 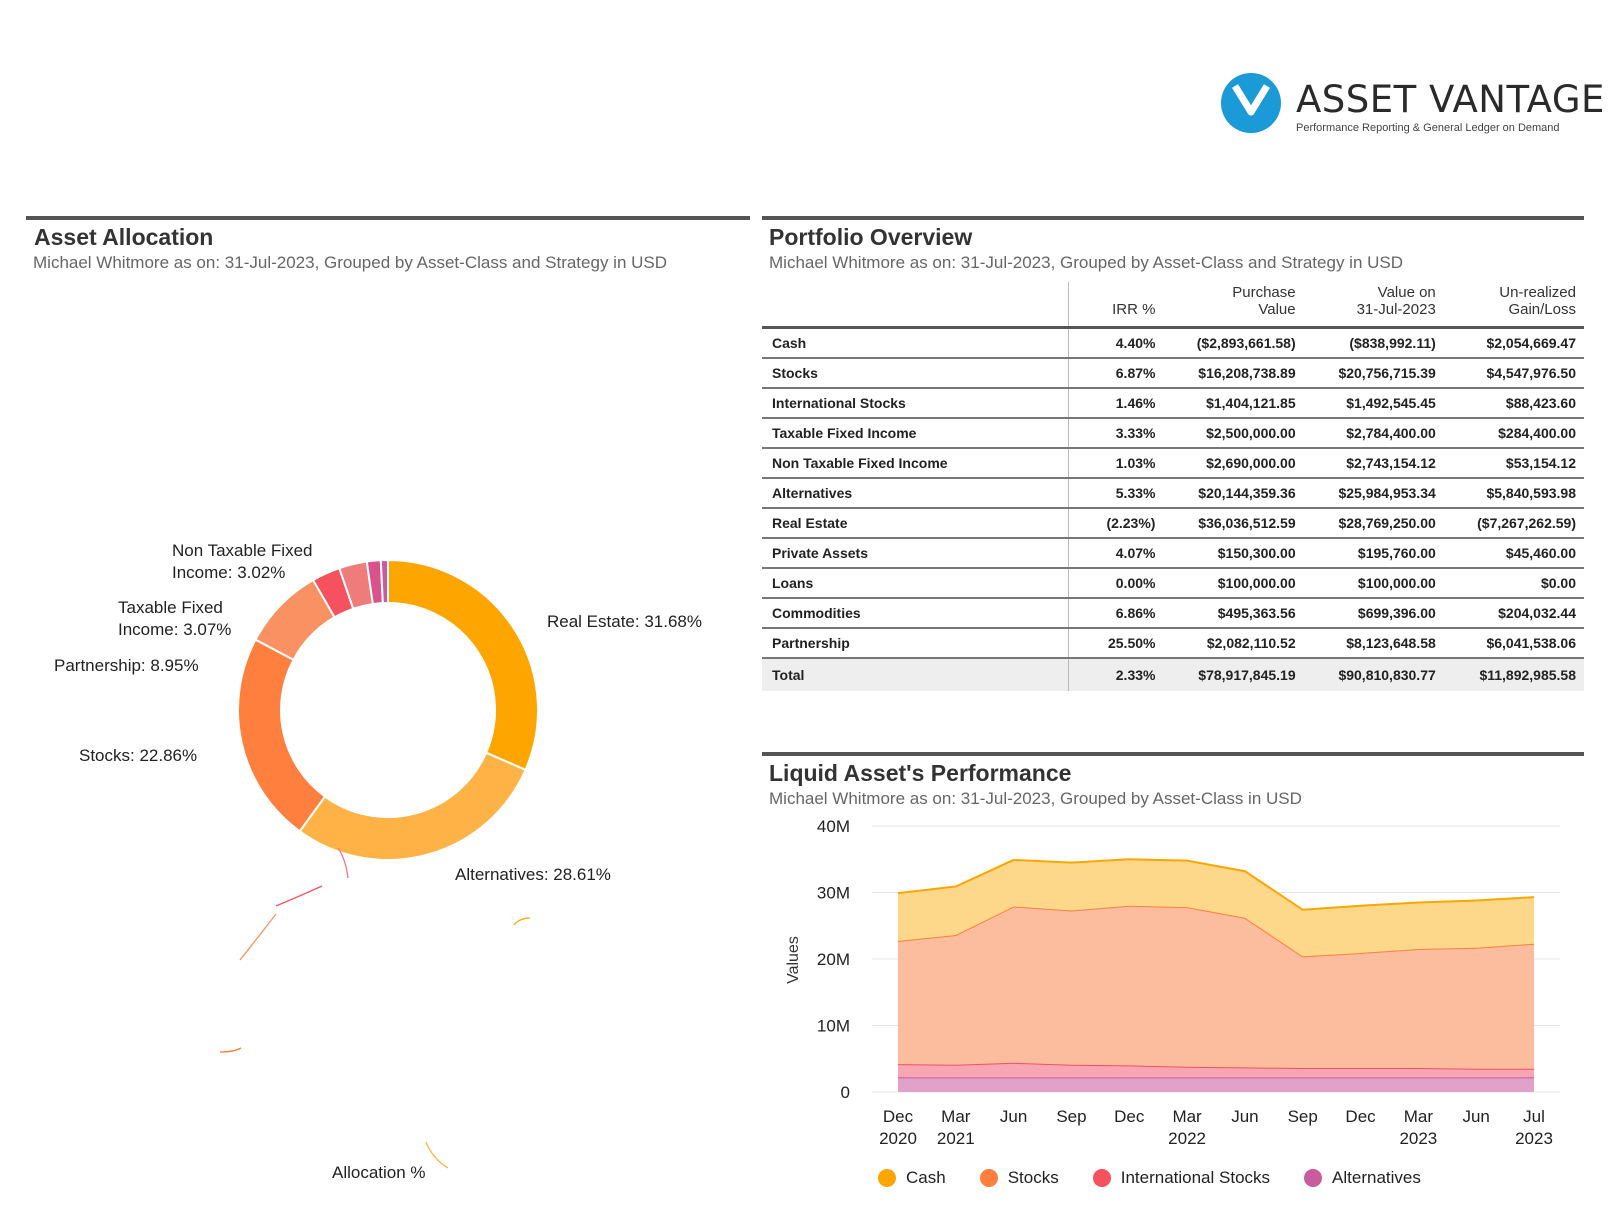 I want to click on row-name: Taxable Fixed Income, so click(x=916, y=433).